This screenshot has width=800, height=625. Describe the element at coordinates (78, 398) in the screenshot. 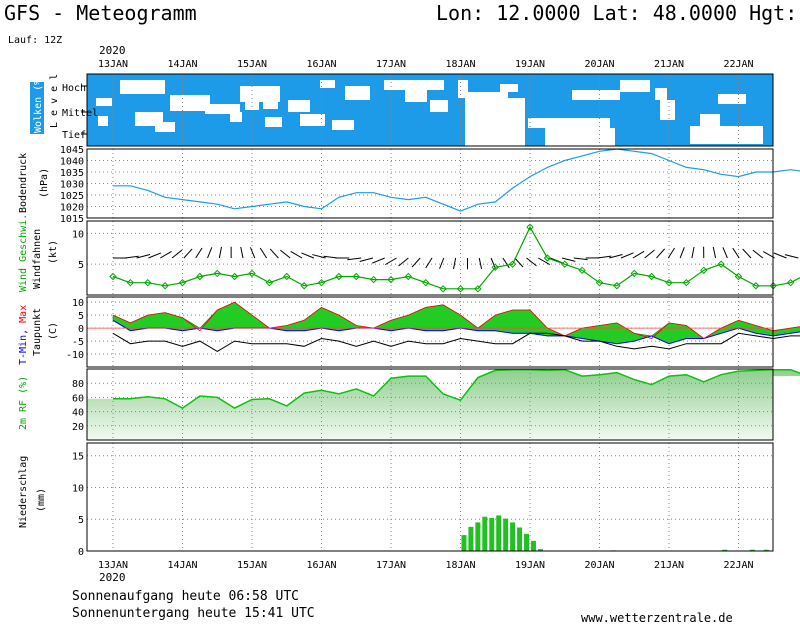

I see `y-tick-label: 60` at that location.